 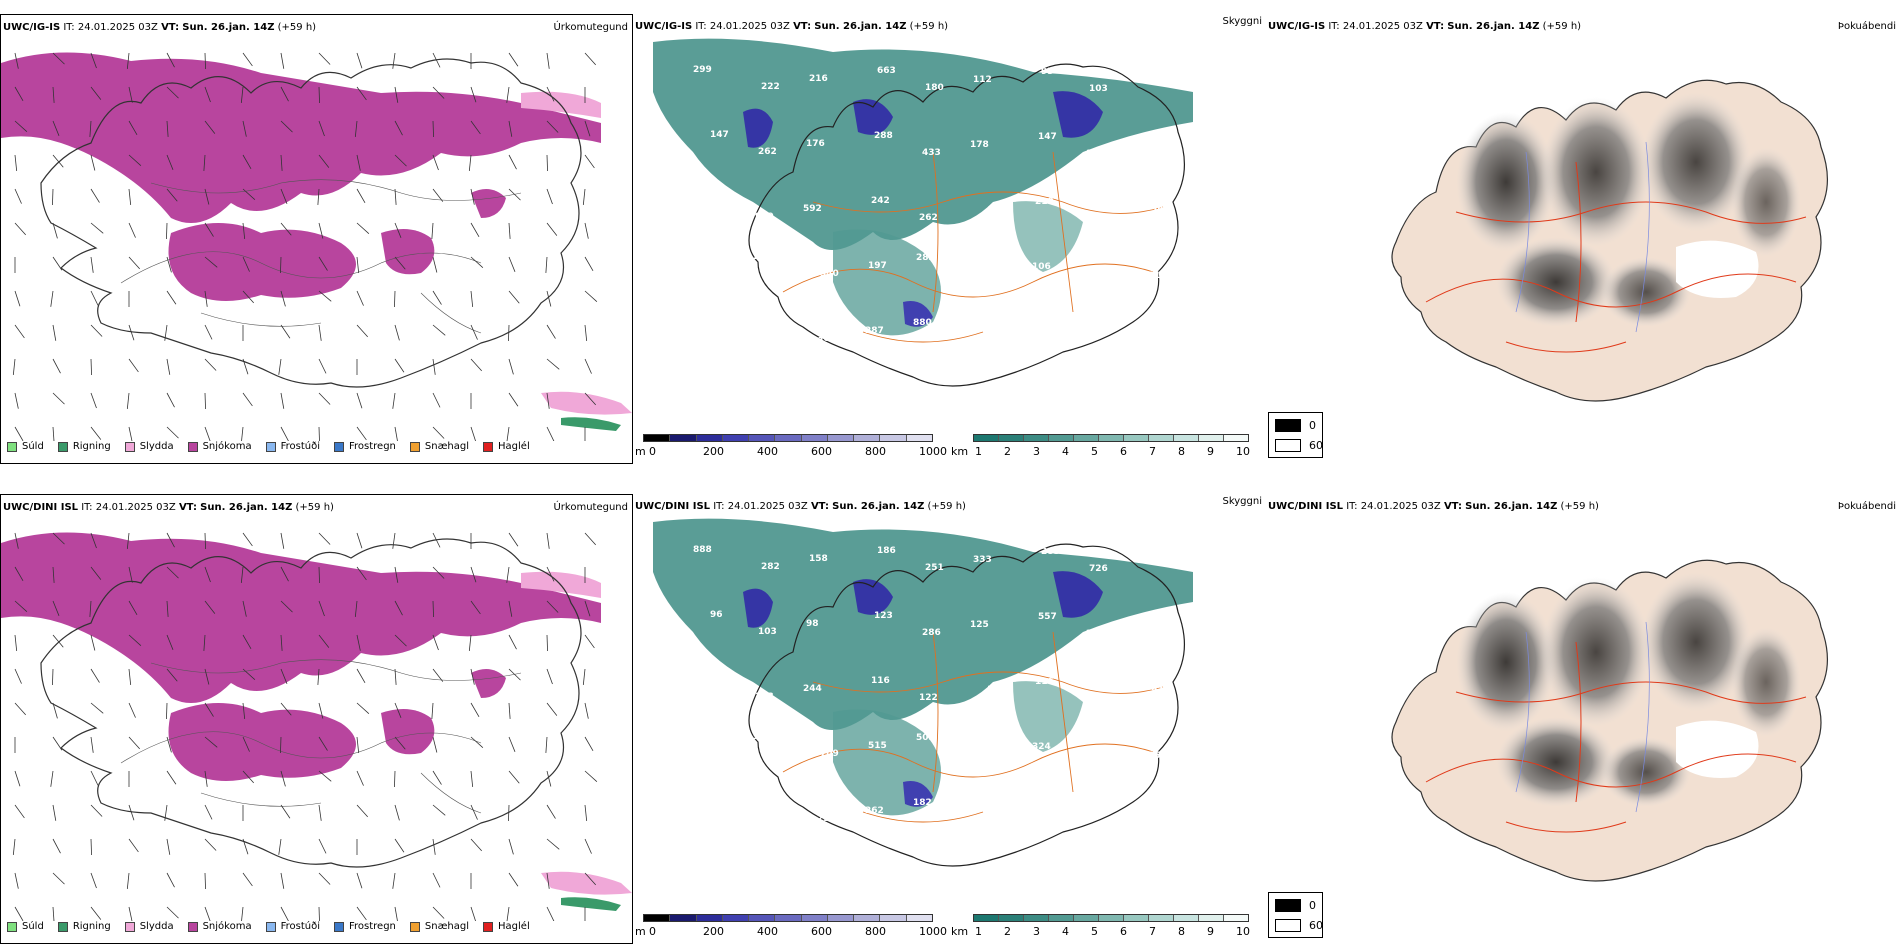 I want to click on precip-legend-swatch, so click(x=270, y=446).